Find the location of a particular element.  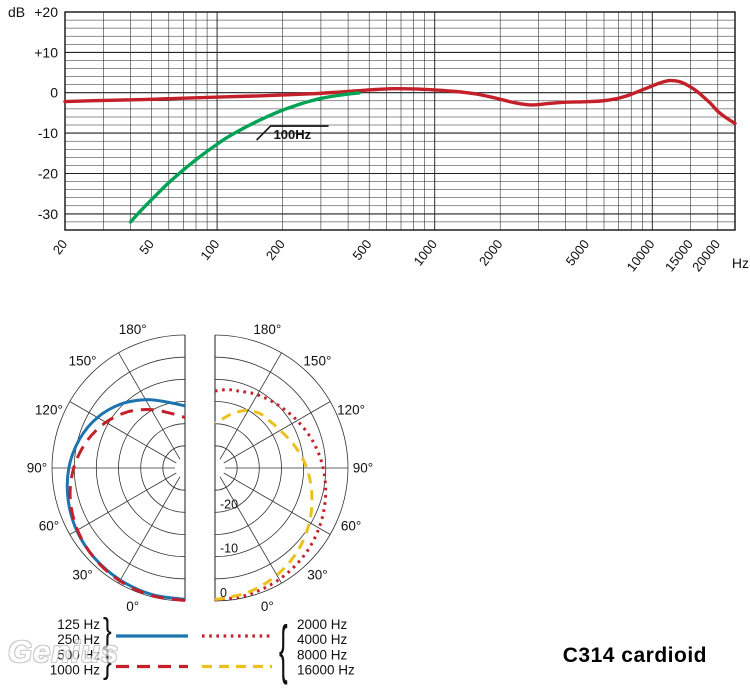

x-tick-label: 100 is located at coordinates (209, 250).